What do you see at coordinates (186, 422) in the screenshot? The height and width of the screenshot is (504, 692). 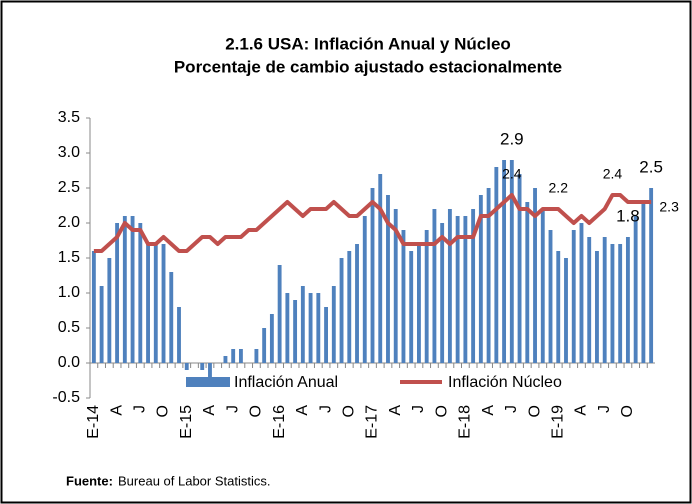 I see `x-tick-label: E-15` at bounding box center [186, 422].